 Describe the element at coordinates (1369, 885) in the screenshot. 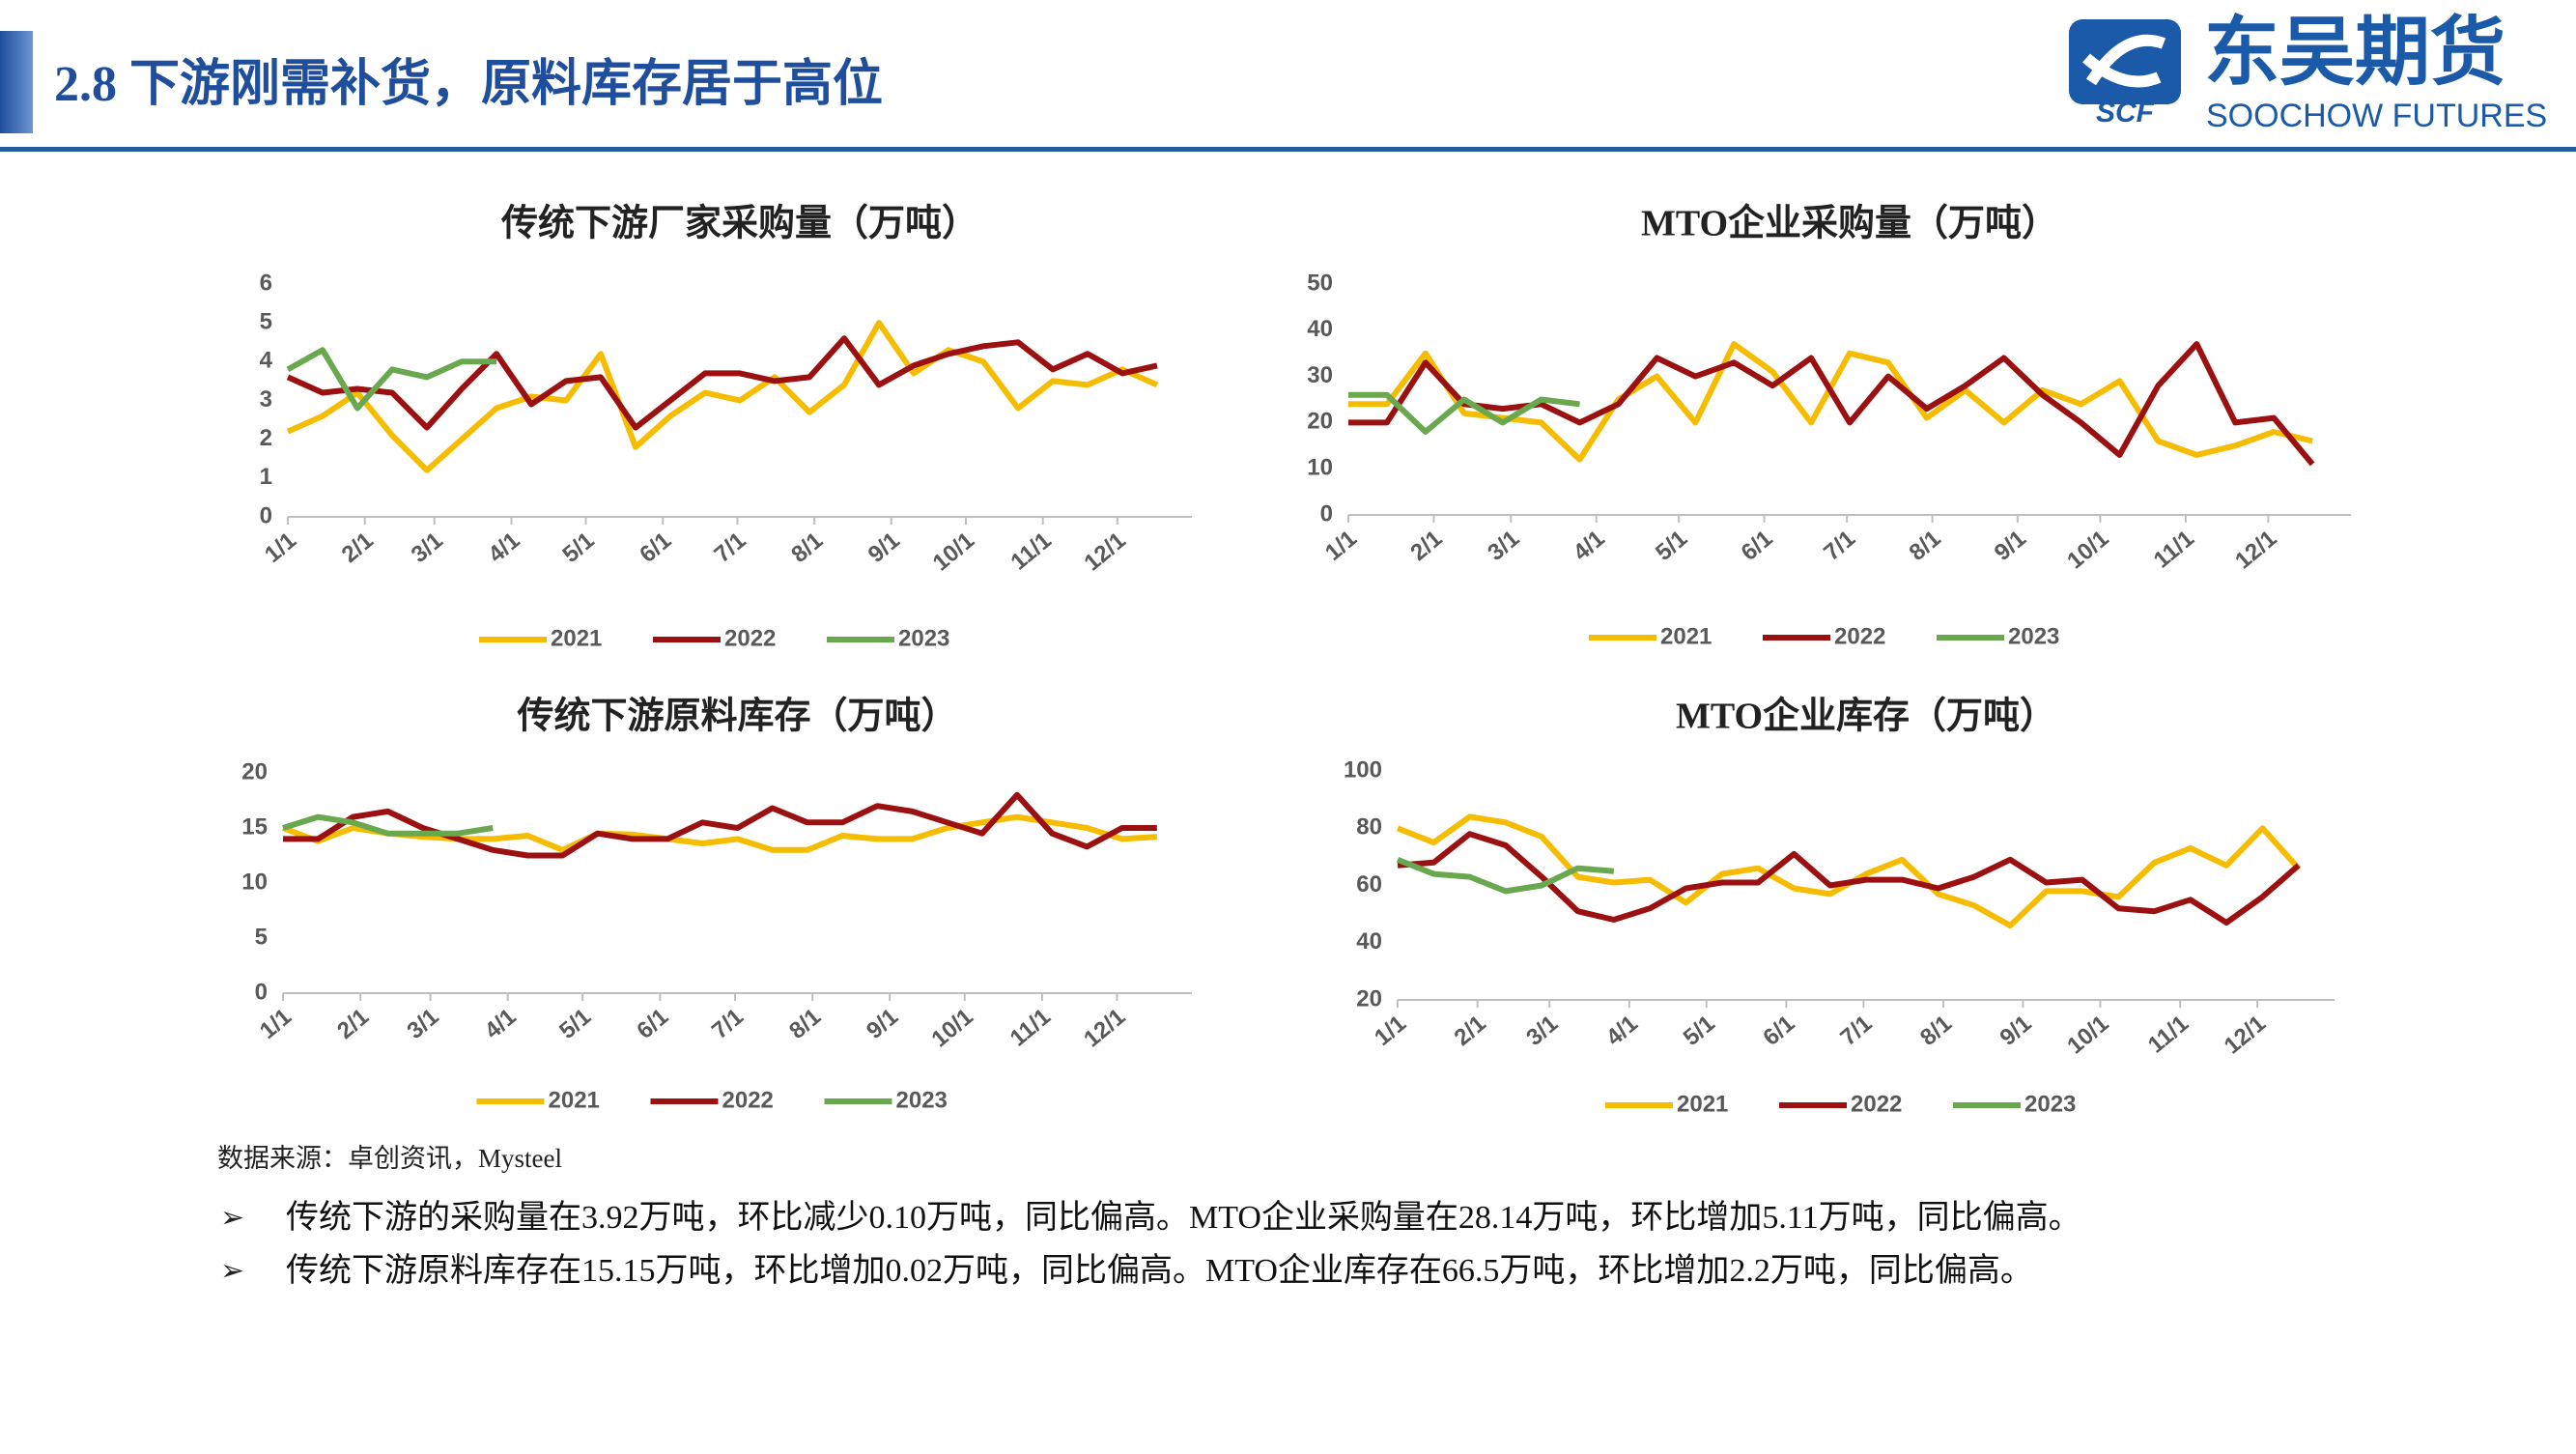

I see `y-tick-label: 60` at that location.